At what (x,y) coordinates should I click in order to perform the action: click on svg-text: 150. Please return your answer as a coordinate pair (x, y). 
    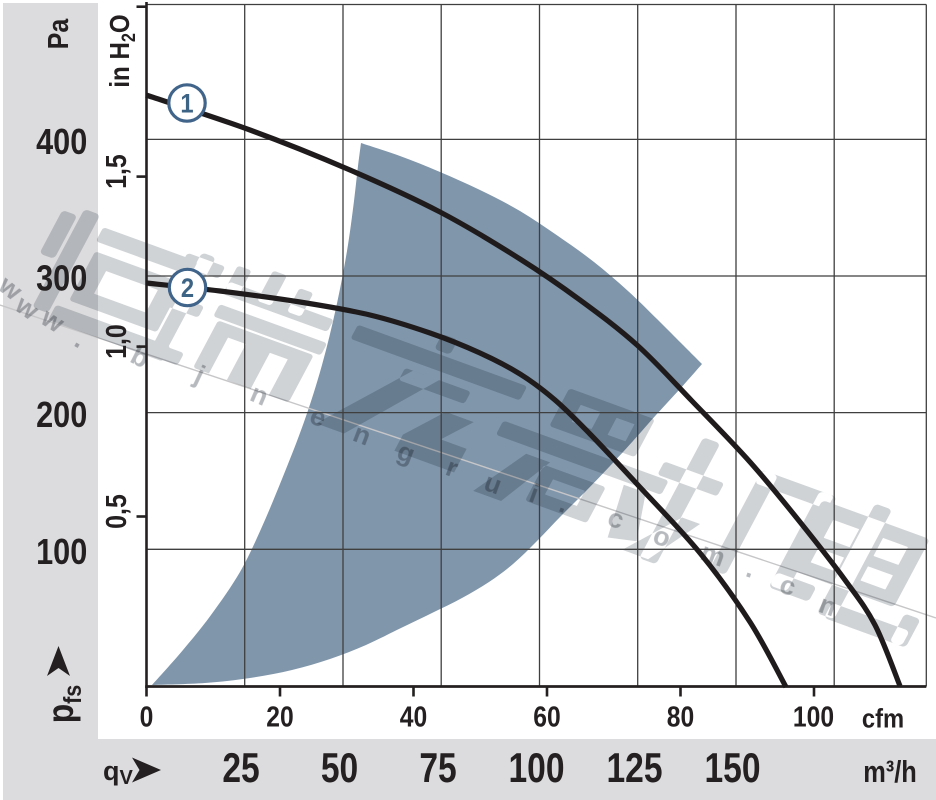
    Looking at the image, I should click on (732, 769).